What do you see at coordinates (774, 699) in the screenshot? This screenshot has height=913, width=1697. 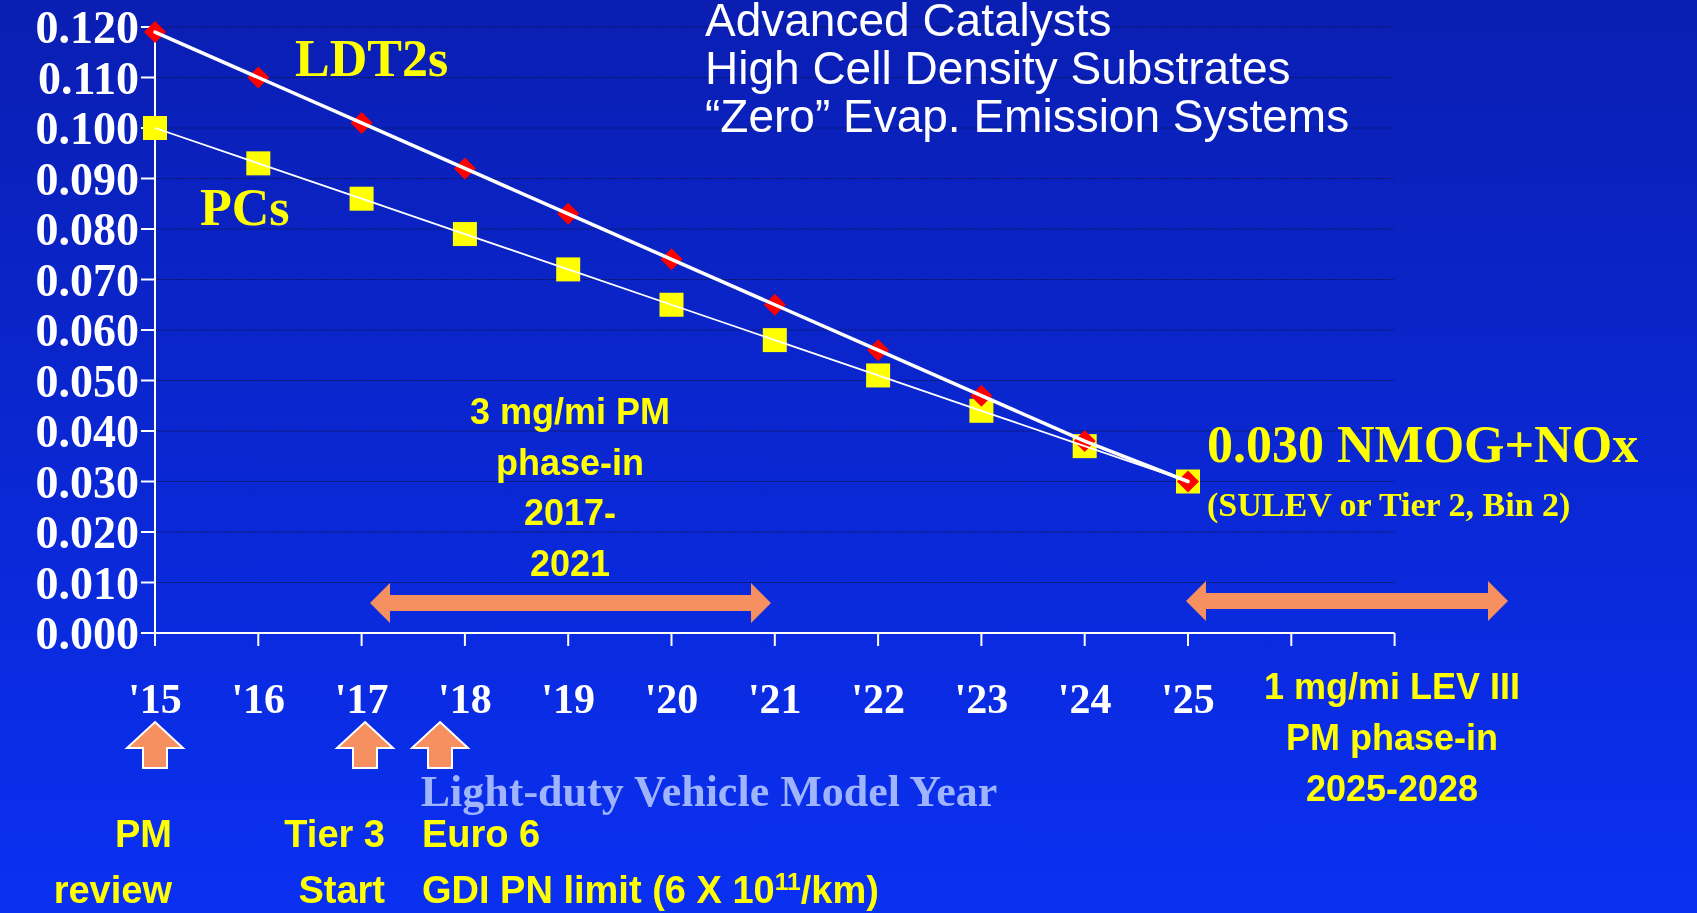 I see `x-tick-label: '21` at bounding box center [774, 699].